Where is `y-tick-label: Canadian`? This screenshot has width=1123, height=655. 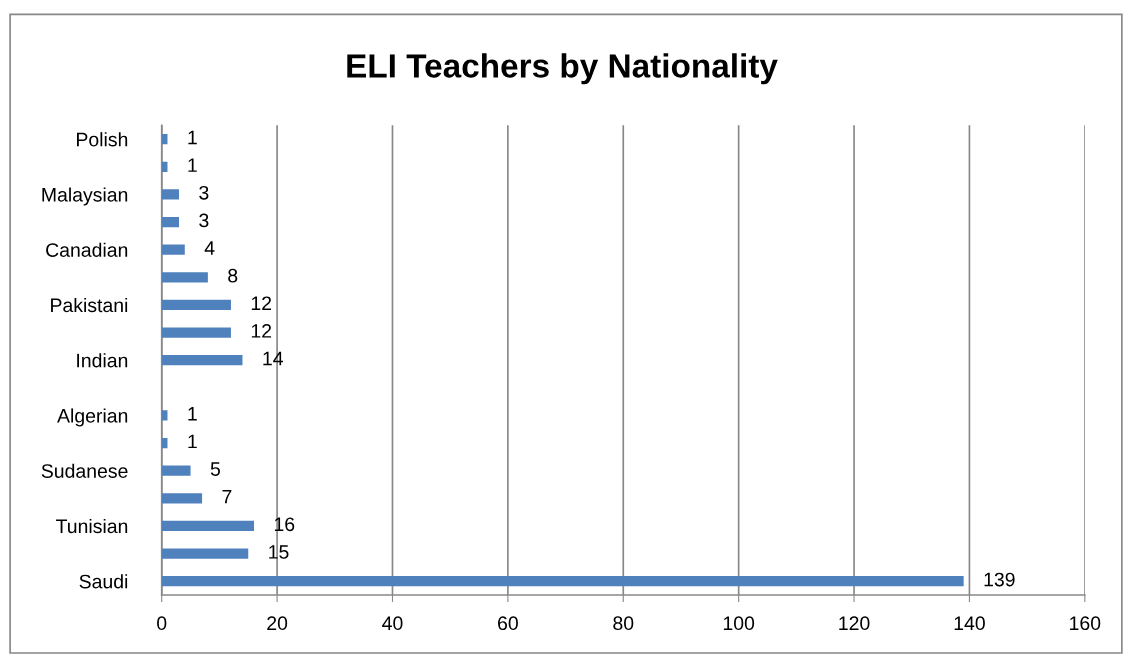 y-tick-label: Canadian is located at coordinates (87, 249).